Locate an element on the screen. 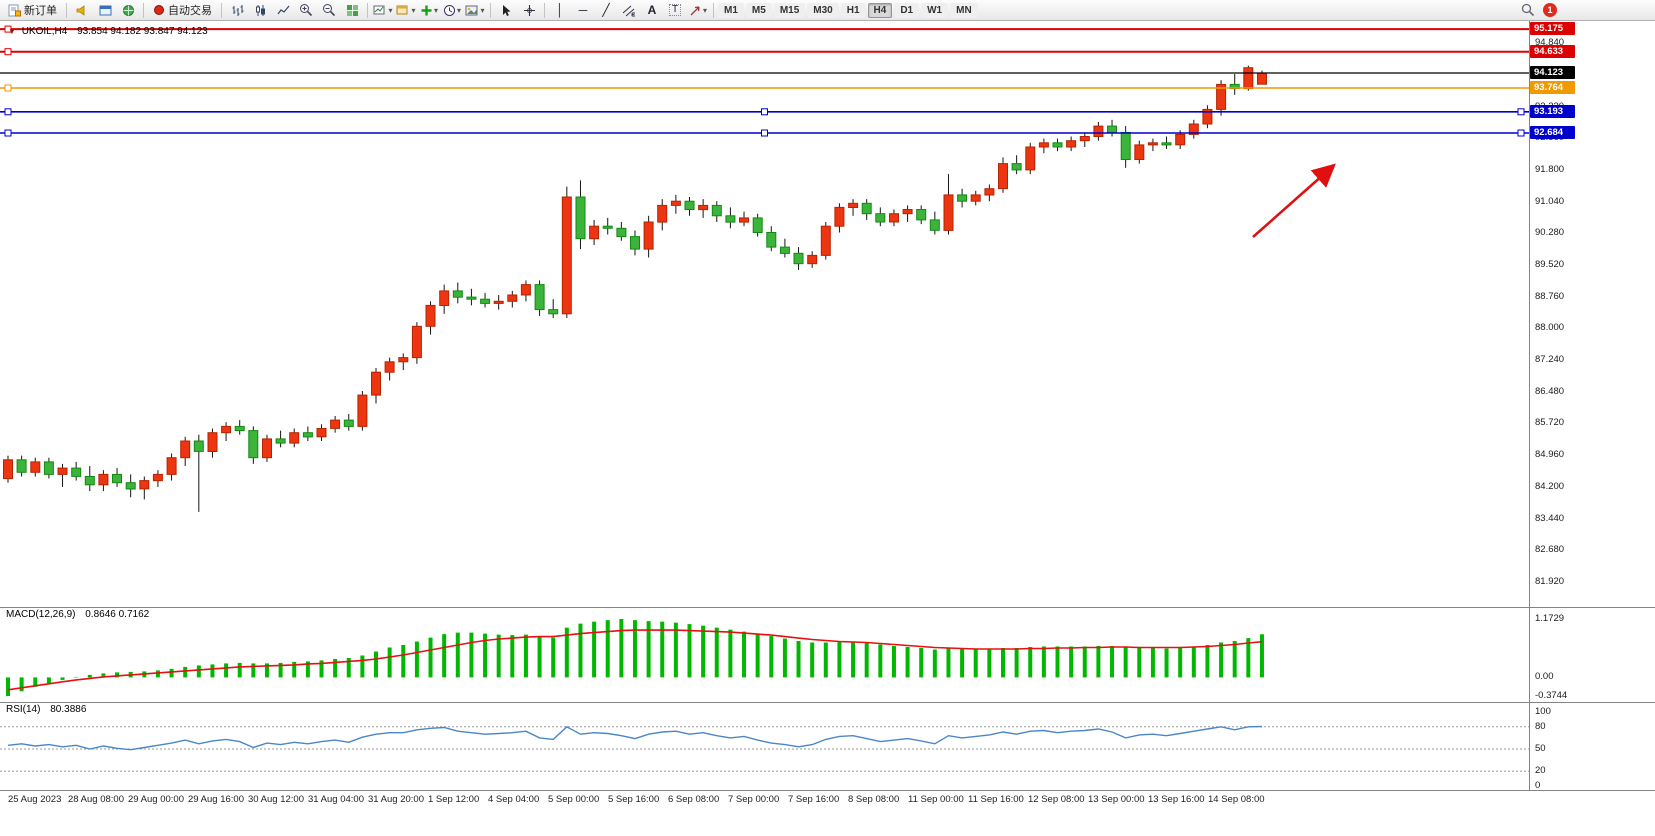  horizontal-line-tool-button: ─ is located at coordinates (583, 10).